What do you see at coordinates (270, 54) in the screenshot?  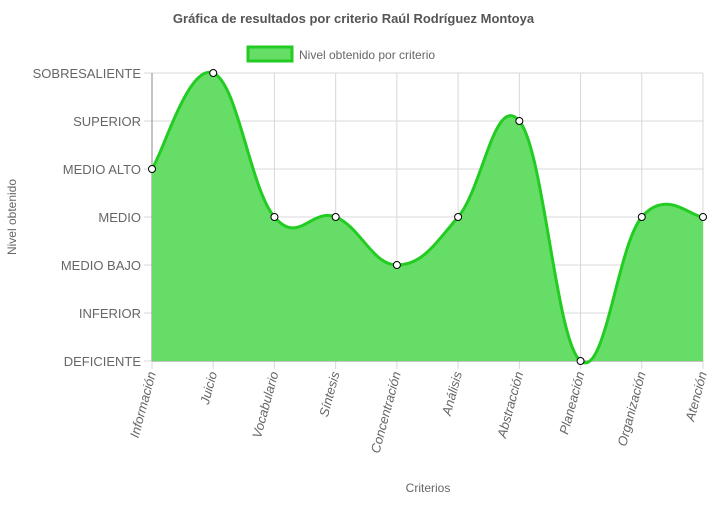 I see `legend-swatch` at bounding box center [270, 54].